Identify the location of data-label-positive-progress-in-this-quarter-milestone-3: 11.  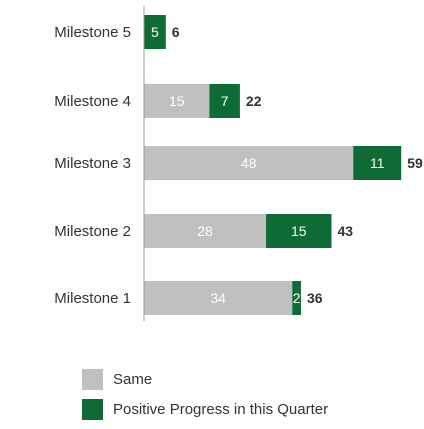
(377, 163).